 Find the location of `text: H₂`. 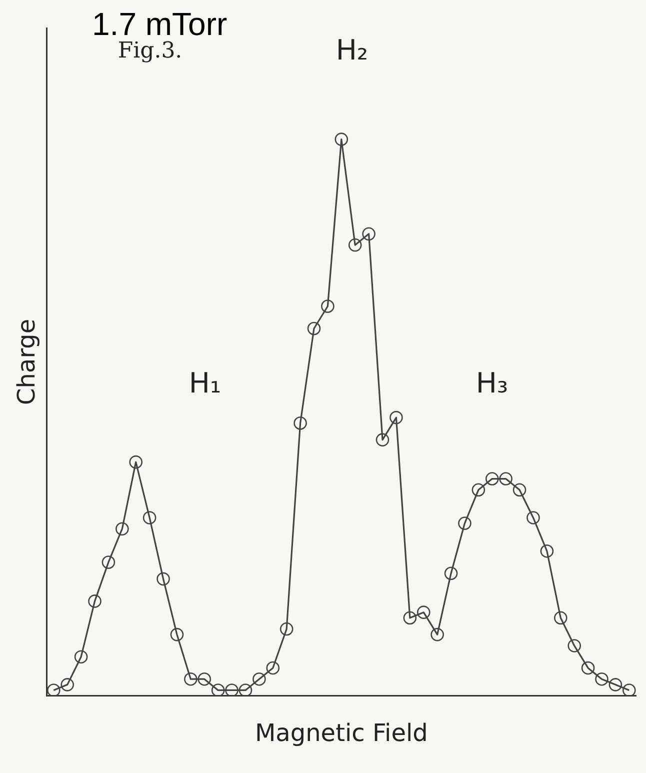

text: H₂ is located at coordinates (352, 49).